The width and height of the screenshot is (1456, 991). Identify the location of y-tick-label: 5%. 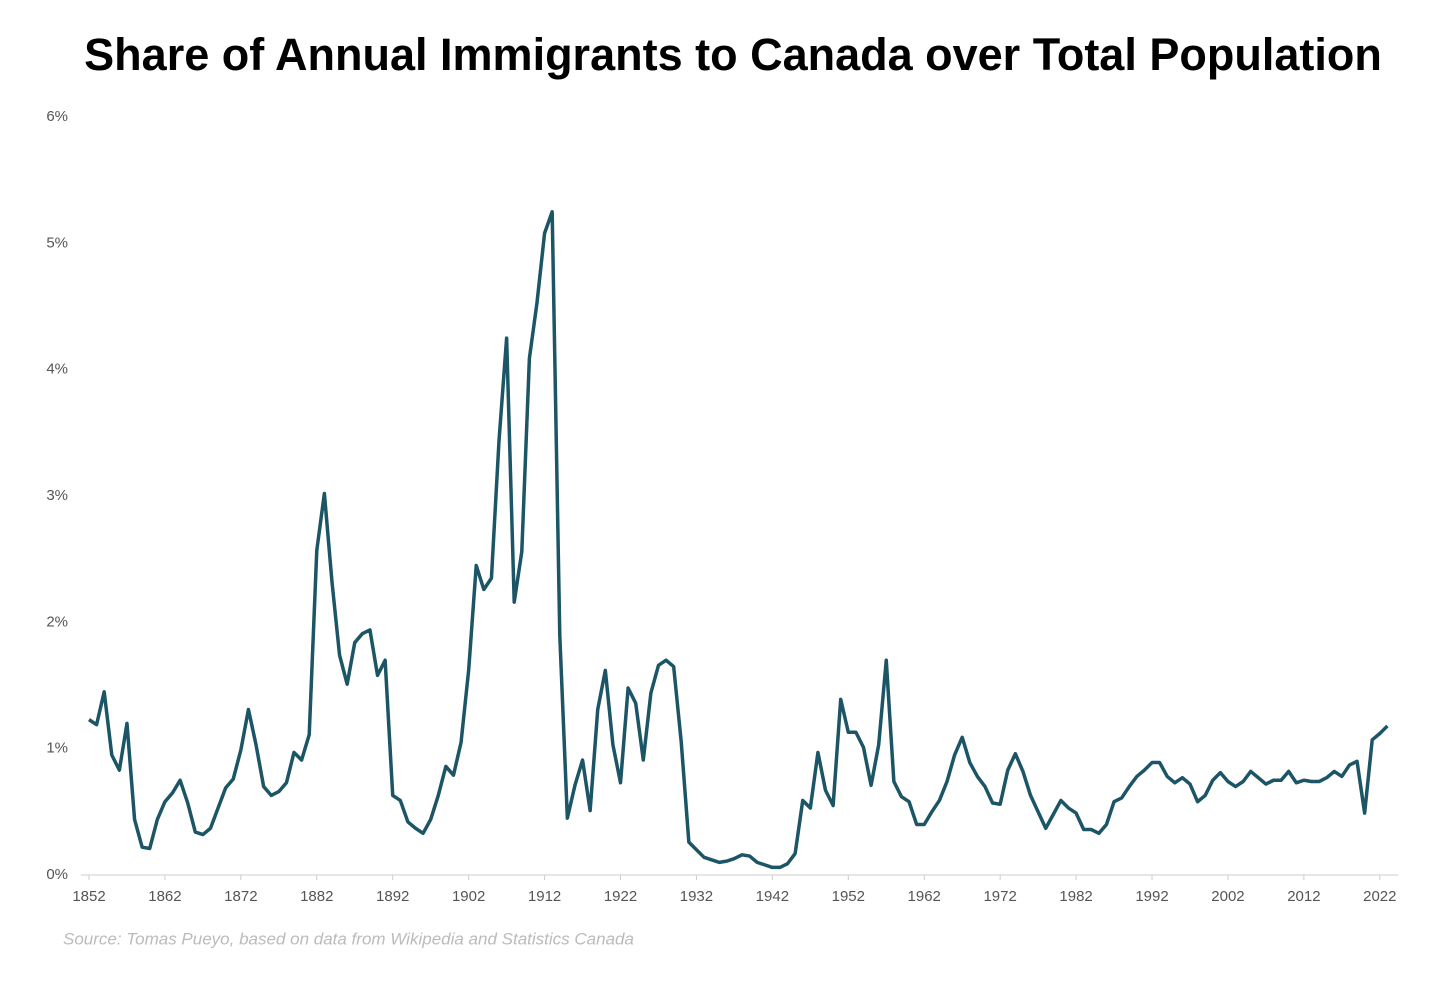
(57, 242).